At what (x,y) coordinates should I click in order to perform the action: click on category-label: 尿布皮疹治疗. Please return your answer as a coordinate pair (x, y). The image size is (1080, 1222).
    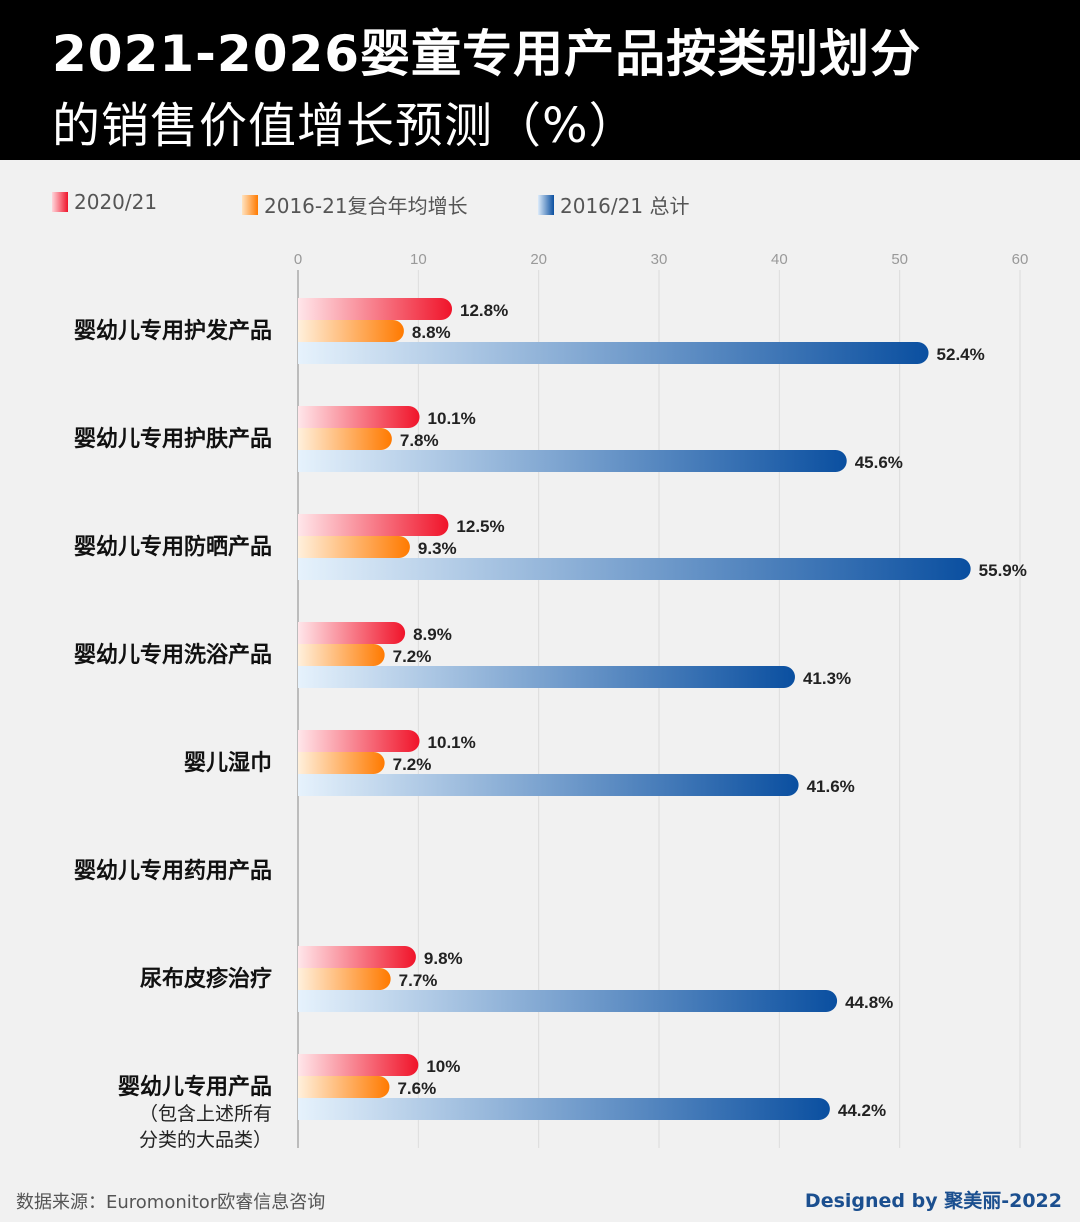
    Looking at the image, I should click on (206, 979).